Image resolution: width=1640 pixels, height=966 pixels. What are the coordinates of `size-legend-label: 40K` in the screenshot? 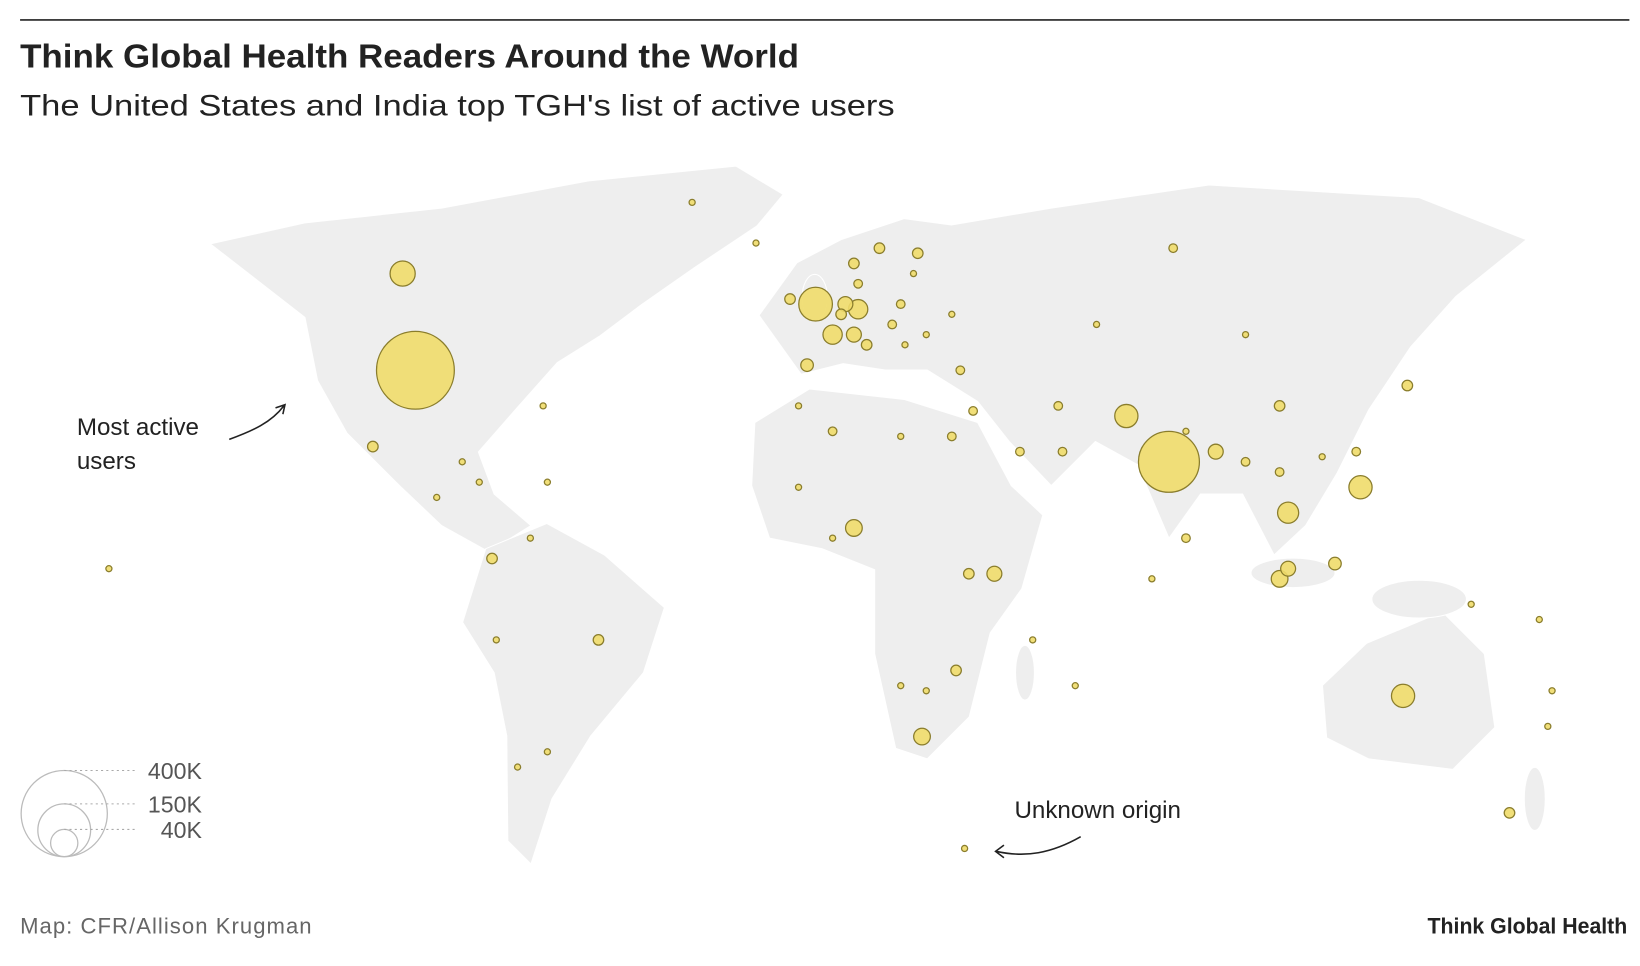 It's located at (182, 830).